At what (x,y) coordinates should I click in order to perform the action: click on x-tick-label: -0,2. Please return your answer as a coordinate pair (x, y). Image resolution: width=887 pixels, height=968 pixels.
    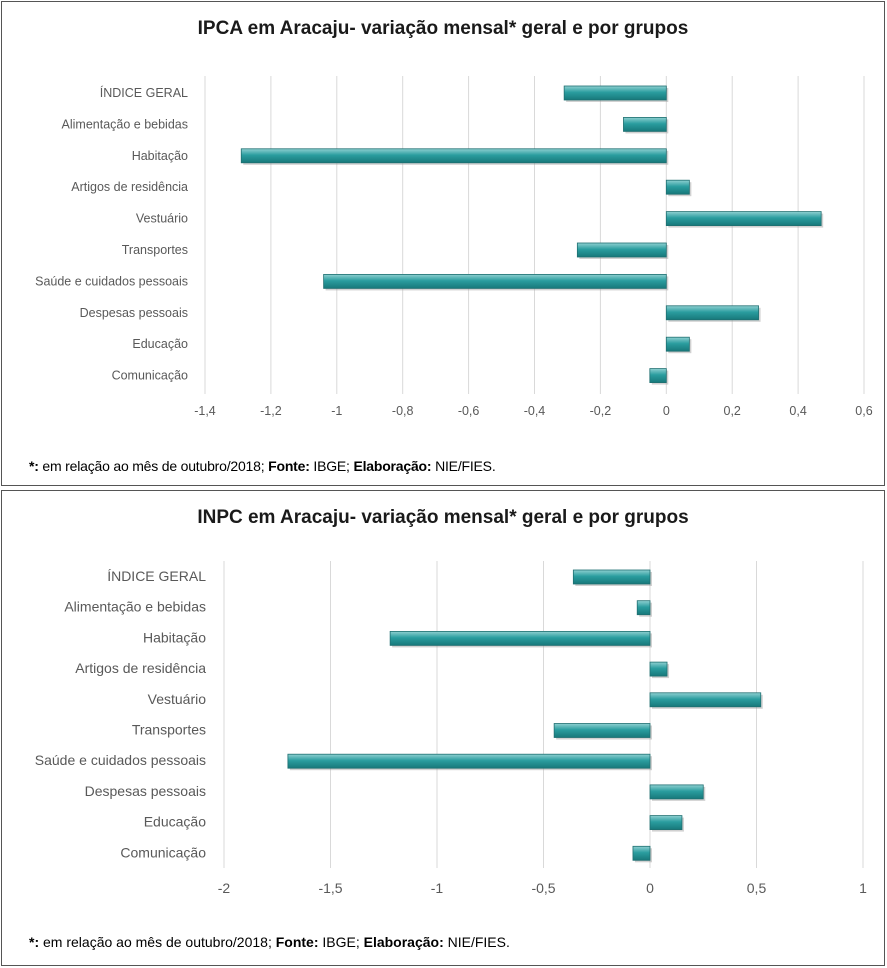
    Looking at the image, I should click on (601, 411).